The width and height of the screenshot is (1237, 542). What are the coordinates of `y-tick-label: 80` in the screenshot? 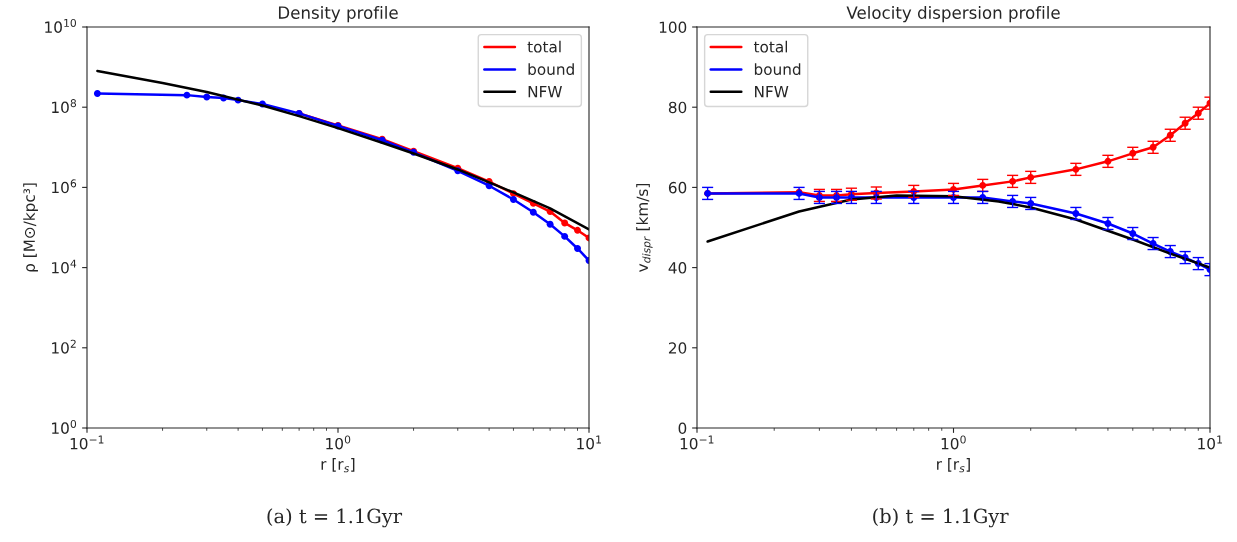 It's located at (677, 107).